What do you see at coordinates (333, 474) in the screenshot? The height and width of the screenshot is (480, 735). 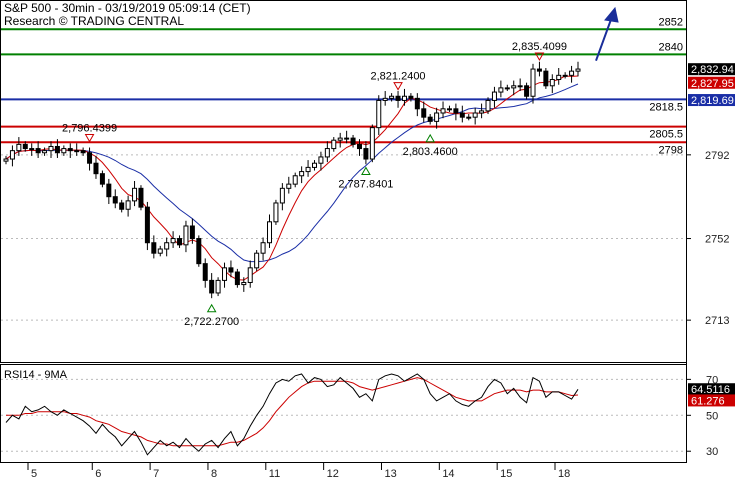 I see `x-tick-label: 12` at bounding box center [333, 474].